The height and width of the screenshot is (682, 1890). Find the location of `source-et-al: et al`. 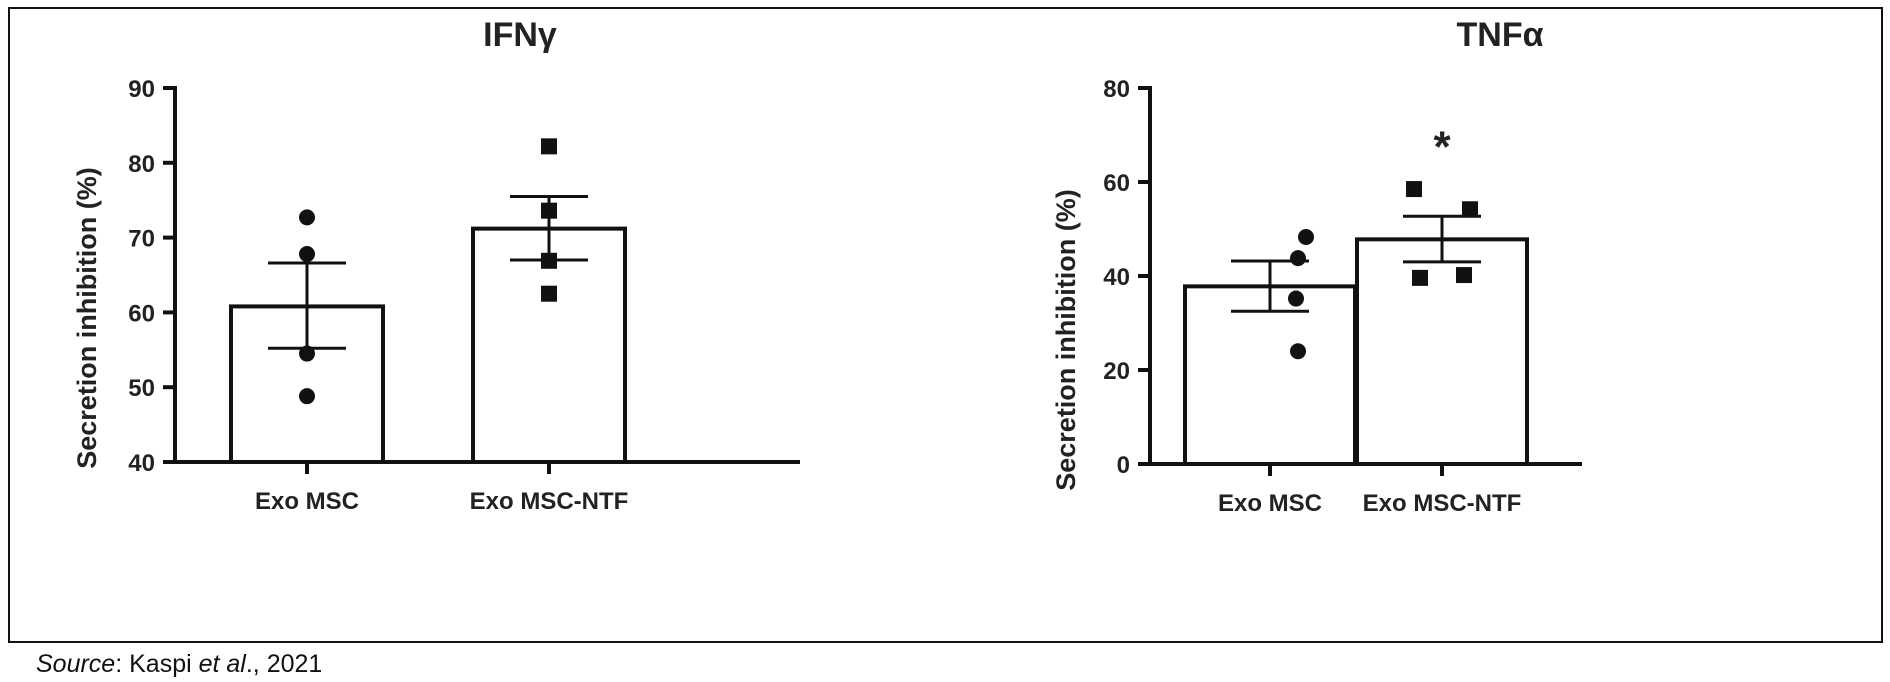

source-et-al: et al is located at coordinates (222, 664).